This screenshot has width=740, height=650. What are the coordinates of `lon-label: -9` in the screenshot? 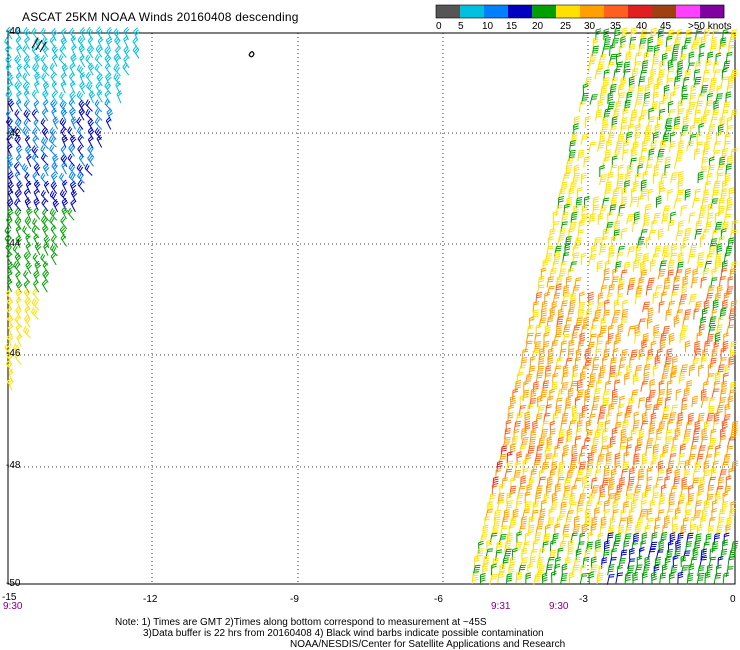 It's located at (294, 599).